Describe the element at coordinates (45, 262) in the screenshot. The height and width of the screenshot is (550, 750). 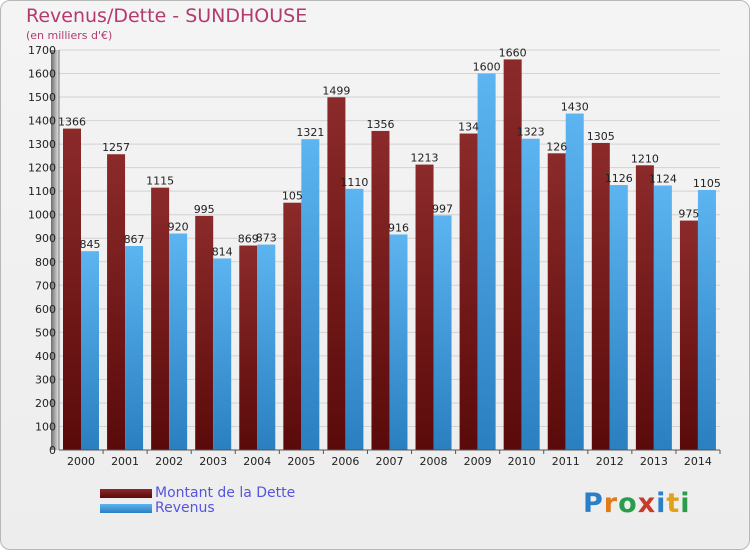
I see `y-tick-label: 800` at that location.